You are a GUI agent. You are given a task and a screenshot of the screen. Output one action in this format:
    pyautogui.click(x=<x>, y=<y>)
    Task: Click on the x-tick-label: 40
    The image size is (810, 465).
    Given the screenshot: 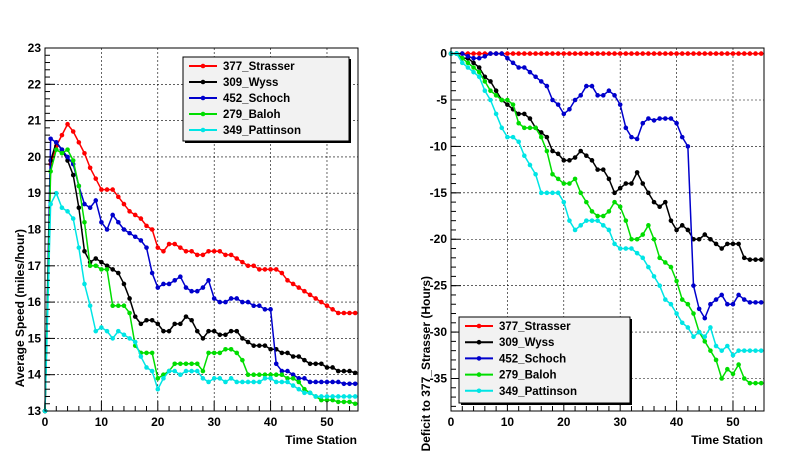 What is the action you would take?
    pyautogui.click(x=677, y=422)
    